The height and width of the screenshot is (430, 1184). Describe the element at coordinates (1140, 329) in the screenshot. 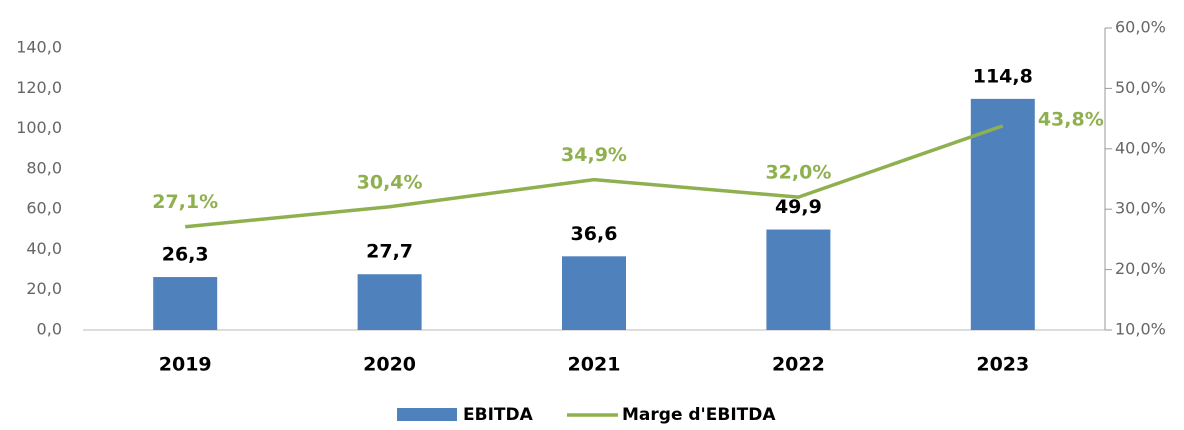

I see `y2-tick-label: 10,0%` at that location.